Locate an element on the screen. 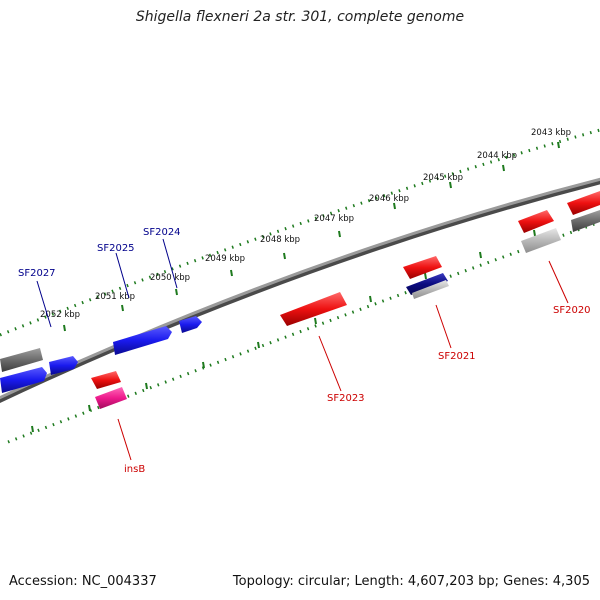 Image resolution: width=600 pixels, height=600 pixels. leader-insb is located at coordinates (124, 439).